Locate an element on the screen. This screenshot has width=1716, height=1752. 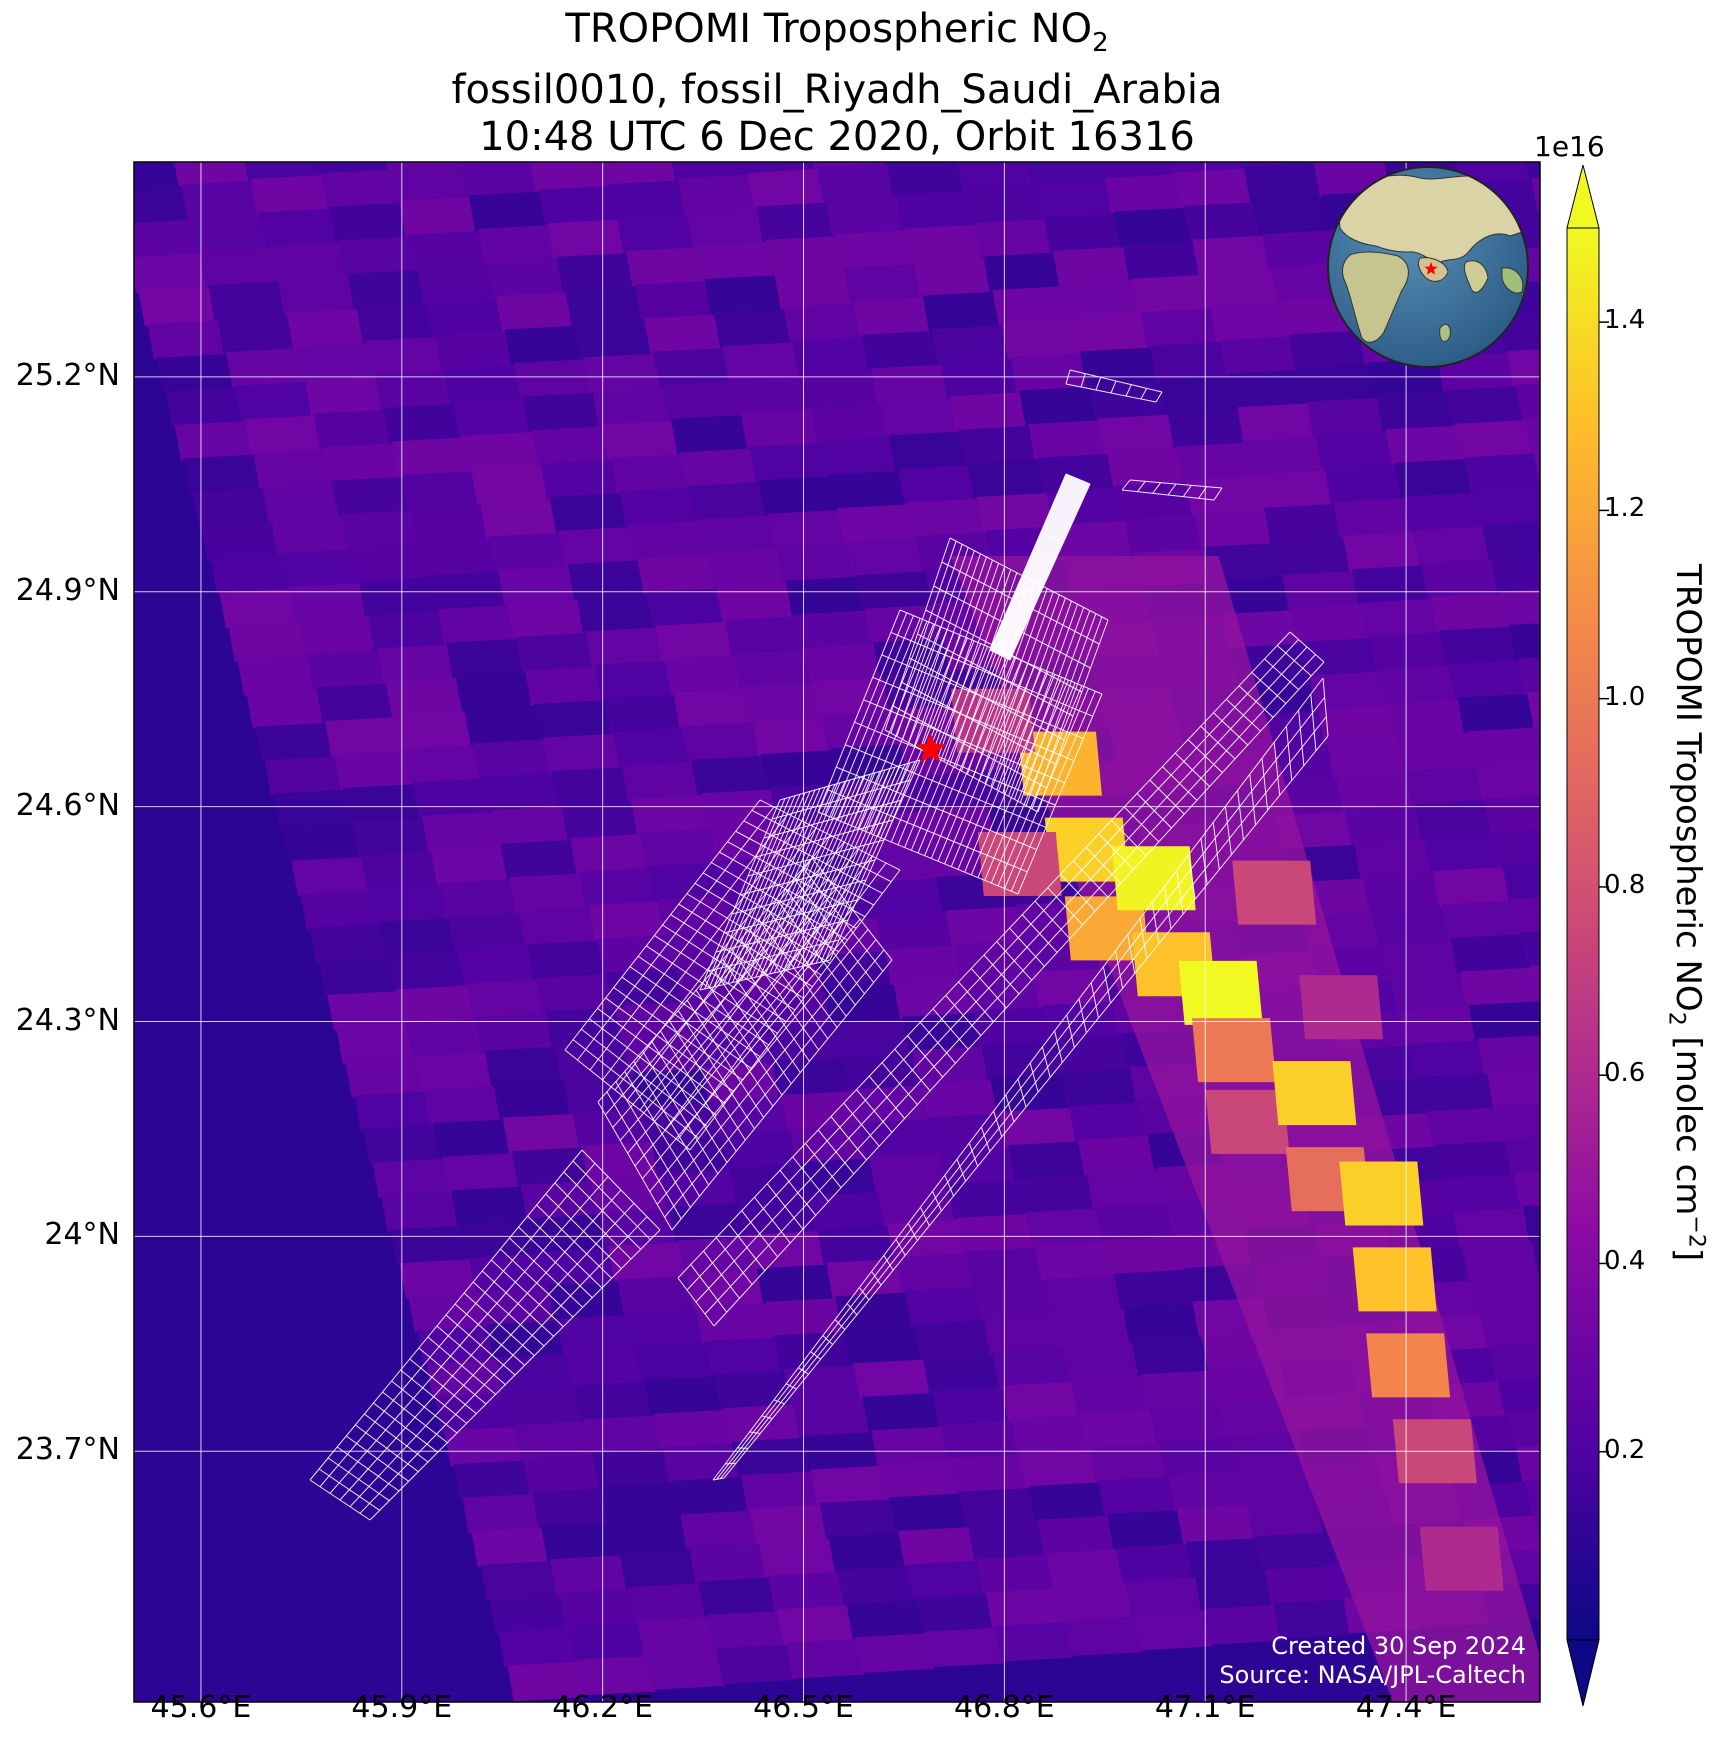
created-date: Created 30 Sep 2024 is located at coordinates (1398, 1646).